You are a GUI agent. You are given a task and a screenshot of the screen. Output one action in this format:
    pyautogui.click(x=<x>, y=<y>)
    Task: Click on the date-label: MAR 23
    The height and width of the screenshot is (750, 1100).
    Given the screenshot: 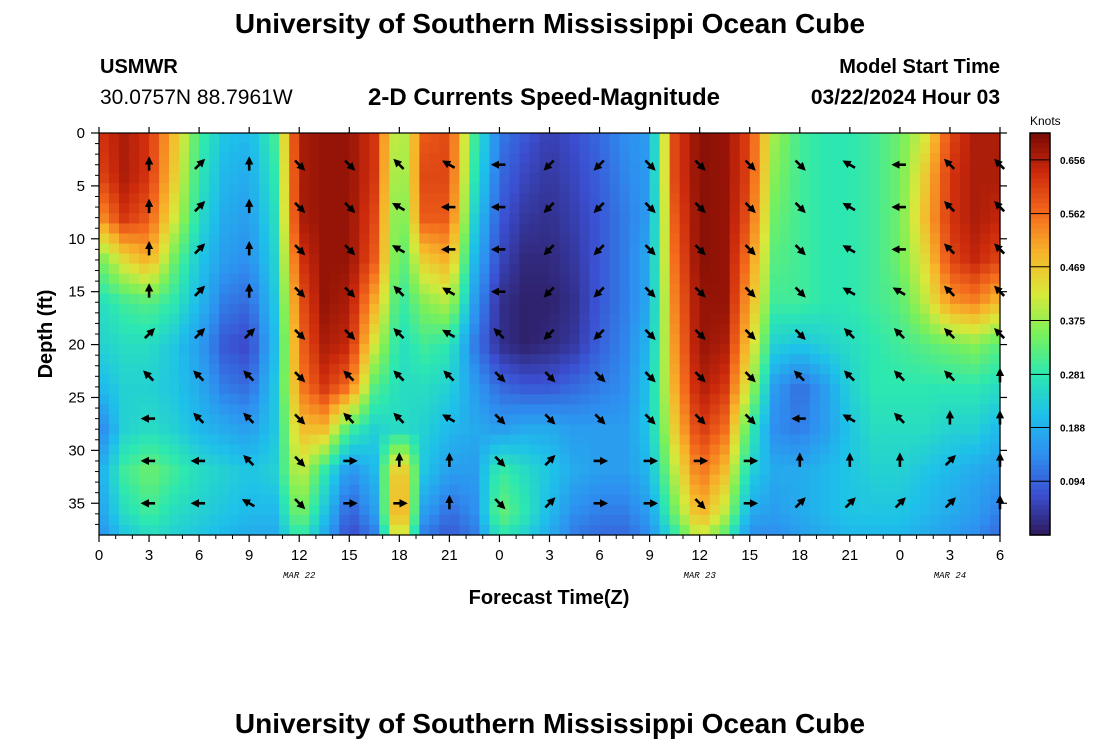 What is the action you would take?
    pyautogui.click(x=699, y=576)
    